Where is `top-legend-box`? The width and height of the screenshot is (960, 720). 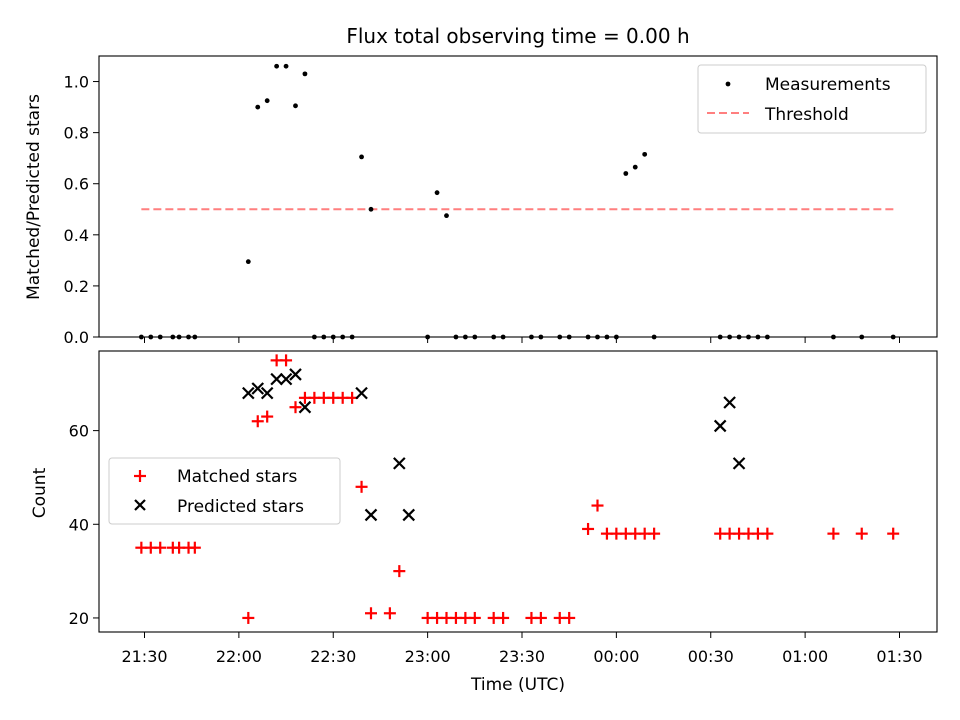
top-legend-box is located at coordinates (812, 99).